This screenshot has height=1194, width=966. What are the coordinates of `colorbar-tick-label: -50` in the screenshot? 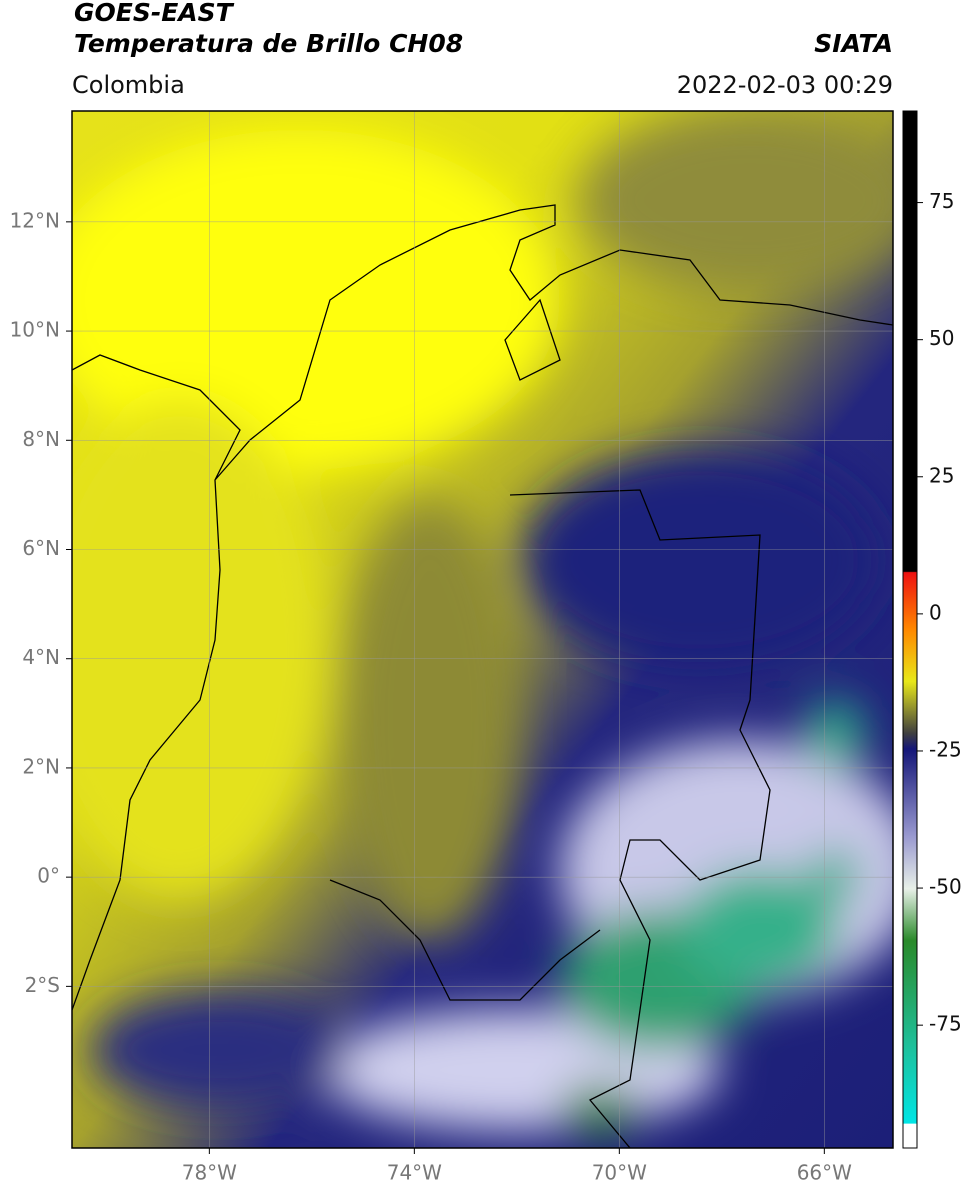 It's located at (945, 887).